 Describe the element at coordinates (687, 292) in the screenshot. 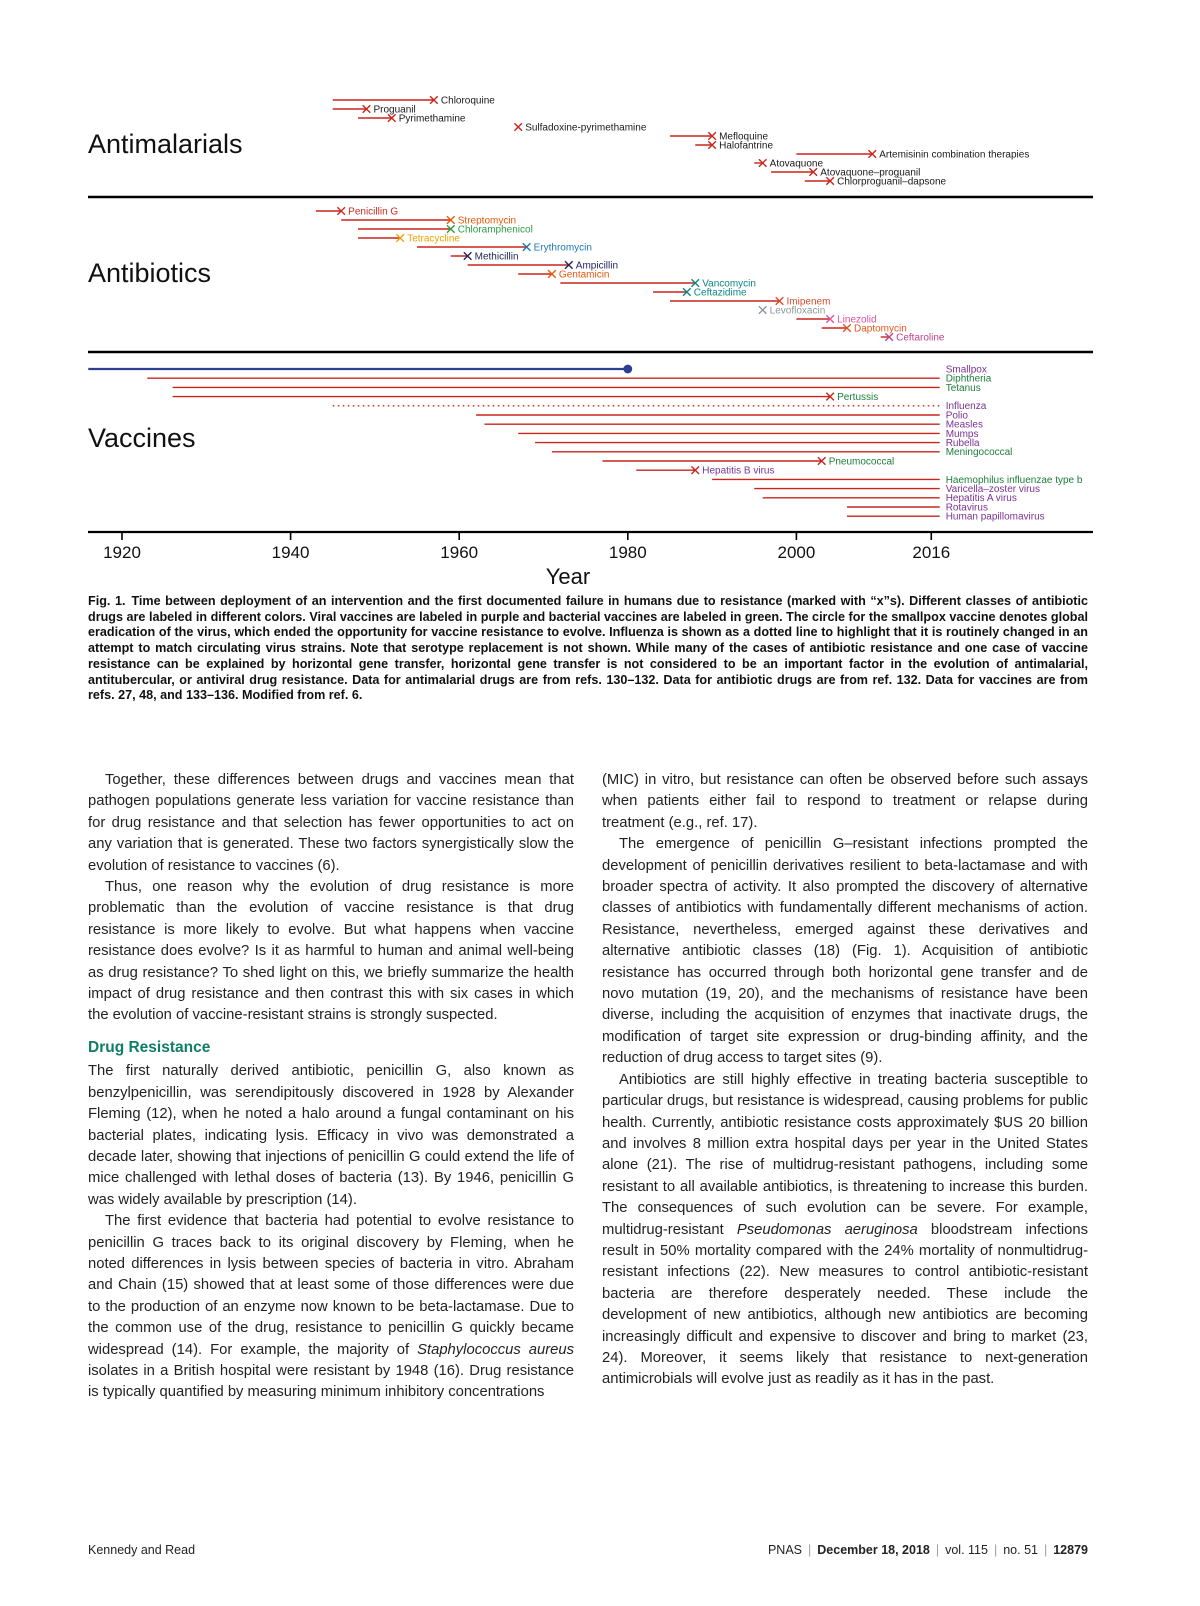

I see `resistance-x-ceftazidime` at that location.